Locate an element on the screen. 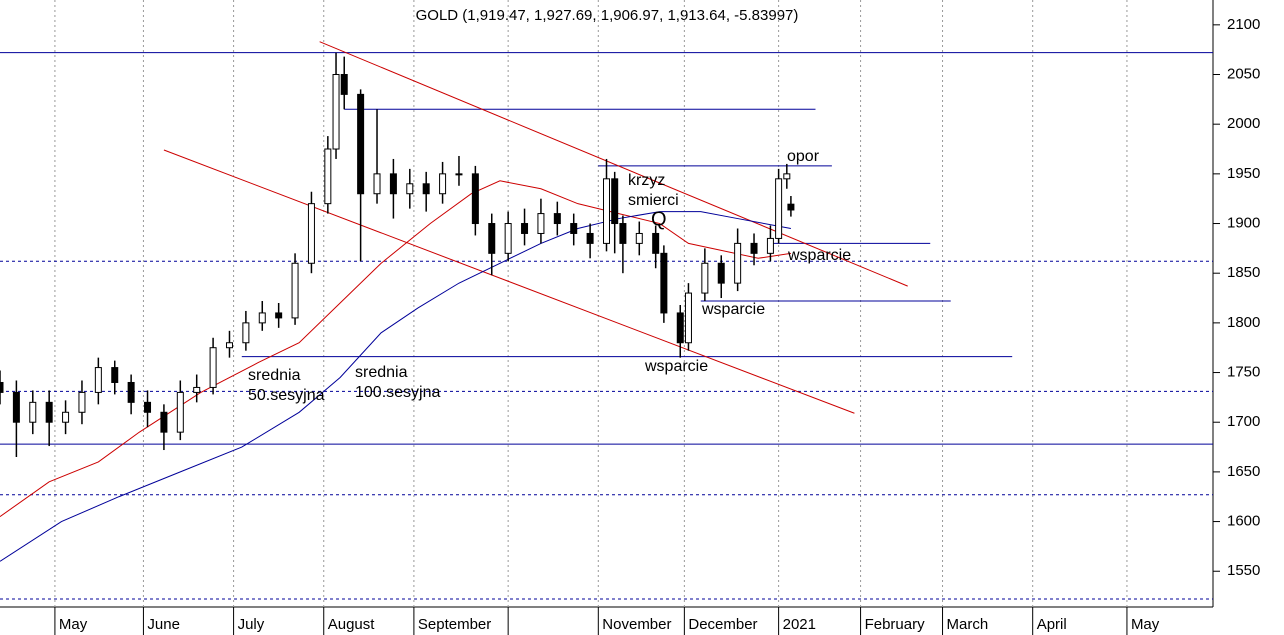  x-tick-label: 2021 is located at coordinates (799, 624).